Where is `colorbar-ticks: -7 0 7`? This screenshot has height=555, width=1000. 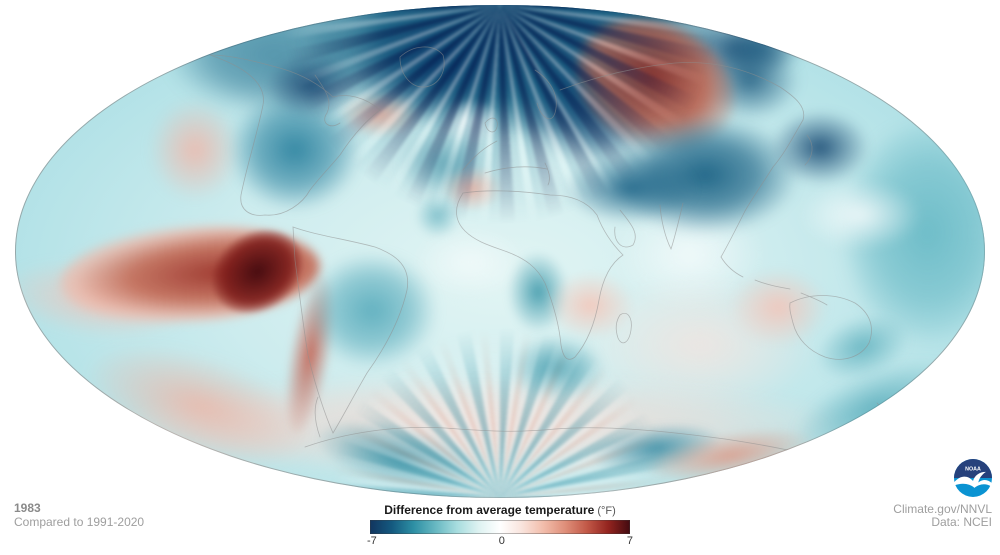 colorbar-ticks: -7 0 7 is located at coordinates (500, 541).